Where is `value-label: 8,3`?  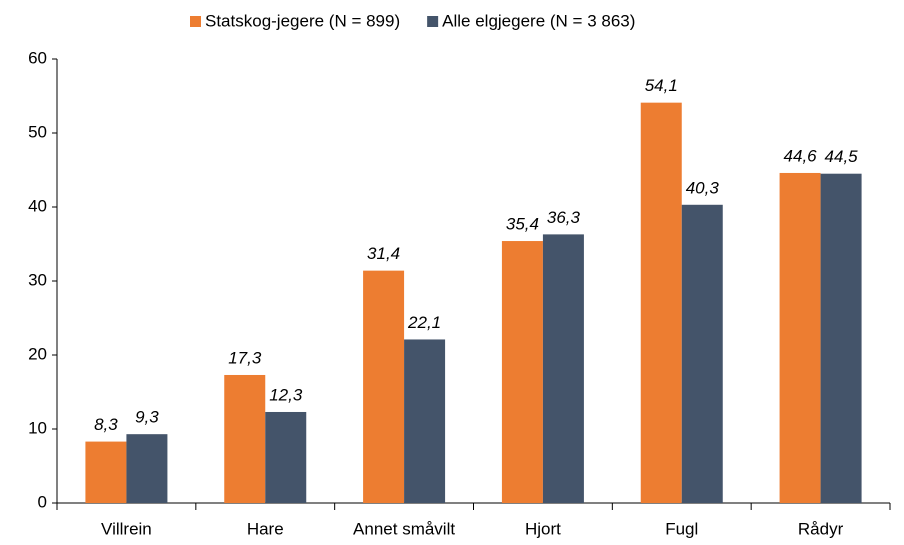
value-label: 8,3 is located at coordinates (106, 424).